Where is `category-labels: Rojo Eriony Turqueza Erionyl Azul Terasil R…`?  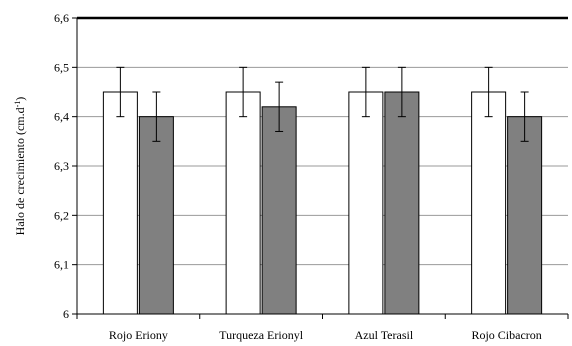 category-labels: Rojo Eriony Turqueza Erionyl Azul Terasil R… is located at coordinates (325, 335).